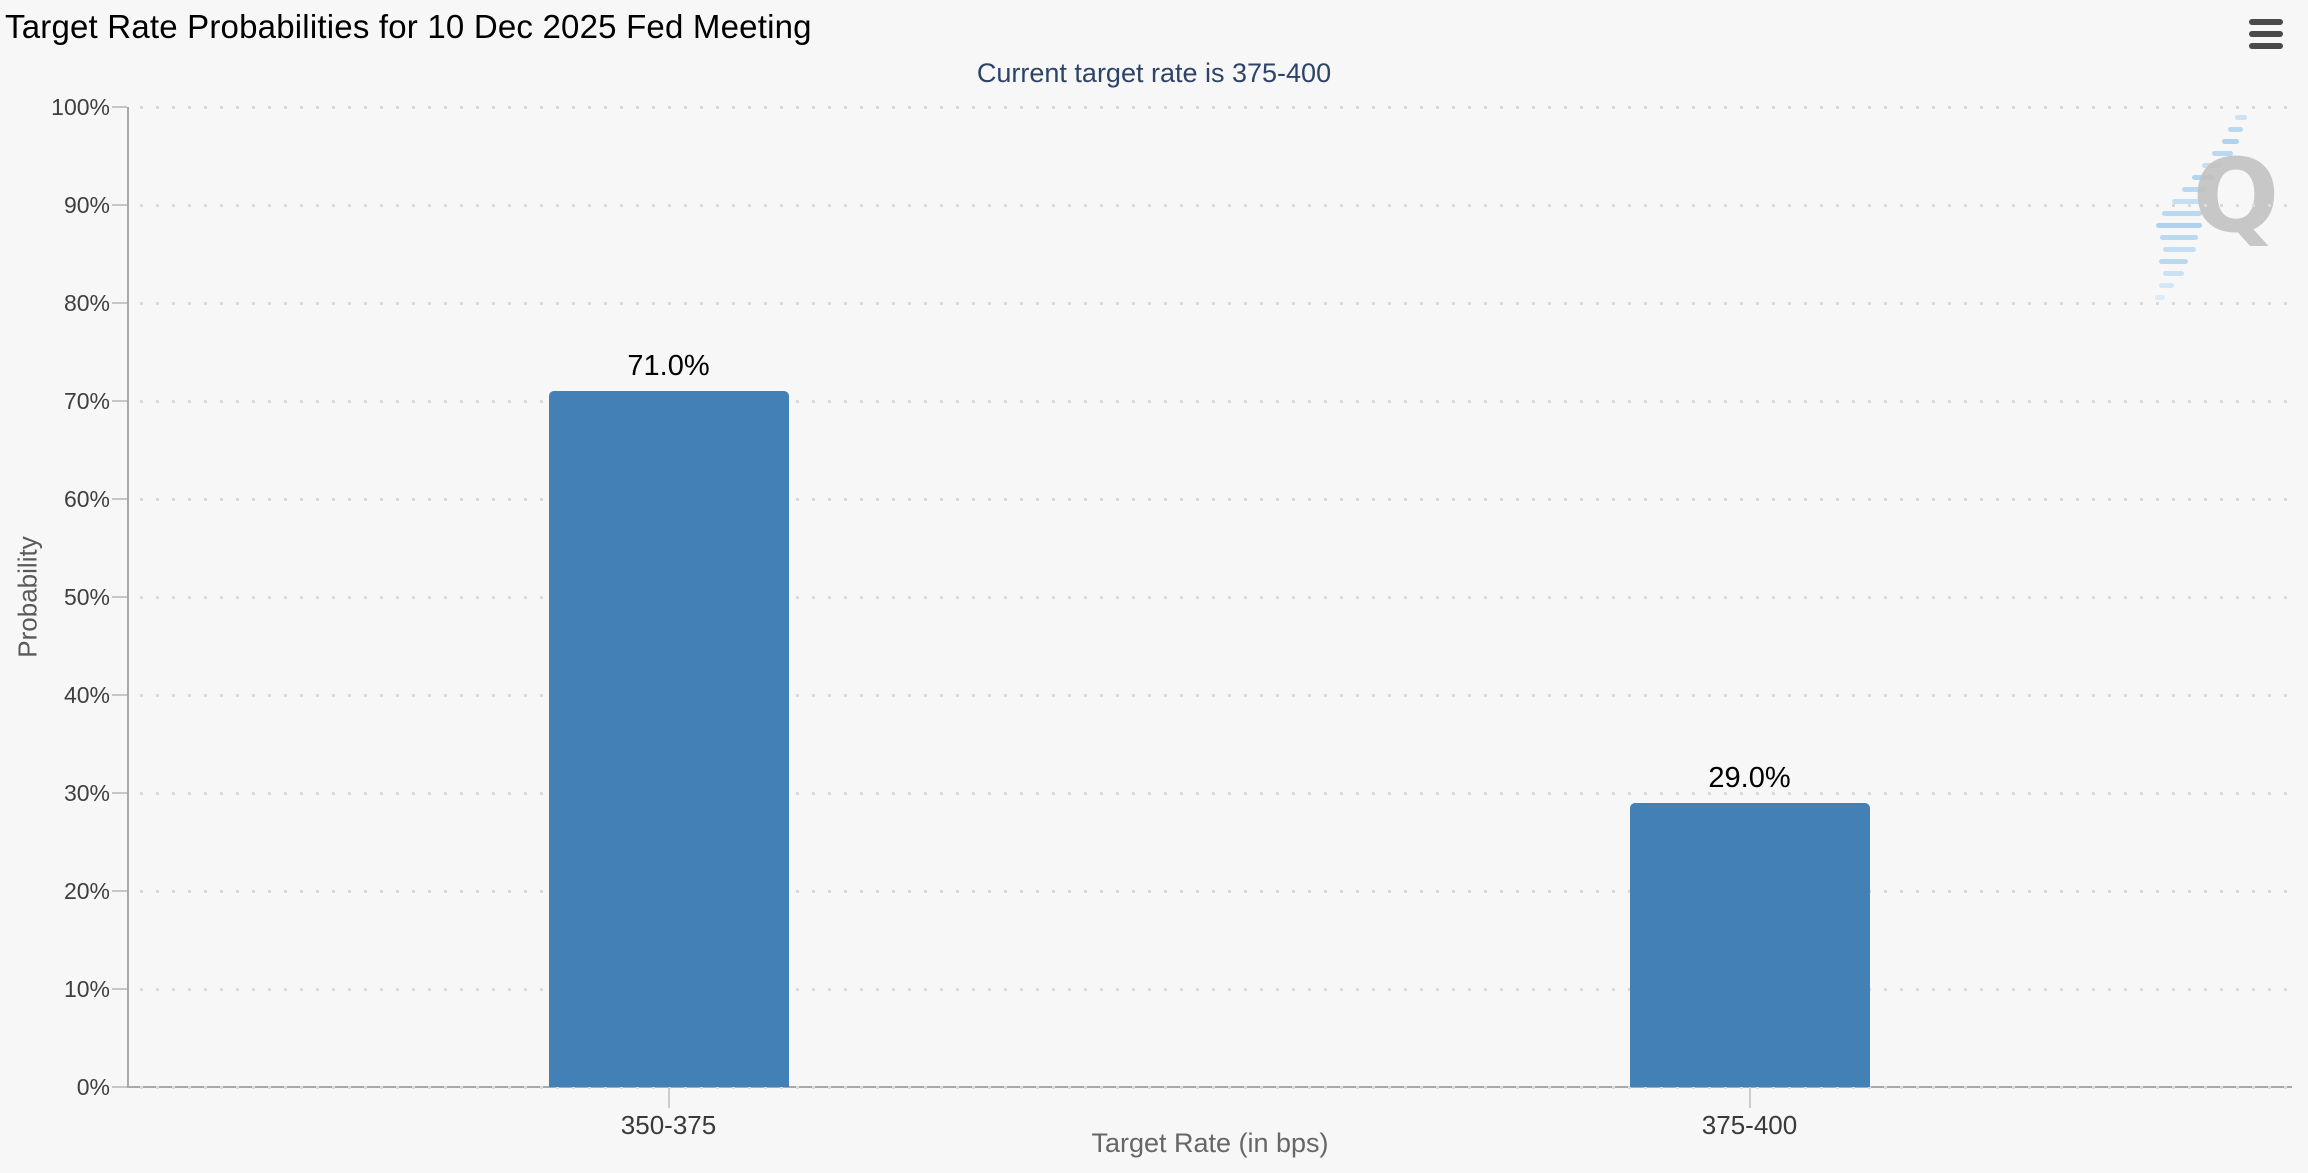  What do you see at coordinates (128, 597) in the screenshot?
I see `y-axis-line` at bounding box center [128, 597].